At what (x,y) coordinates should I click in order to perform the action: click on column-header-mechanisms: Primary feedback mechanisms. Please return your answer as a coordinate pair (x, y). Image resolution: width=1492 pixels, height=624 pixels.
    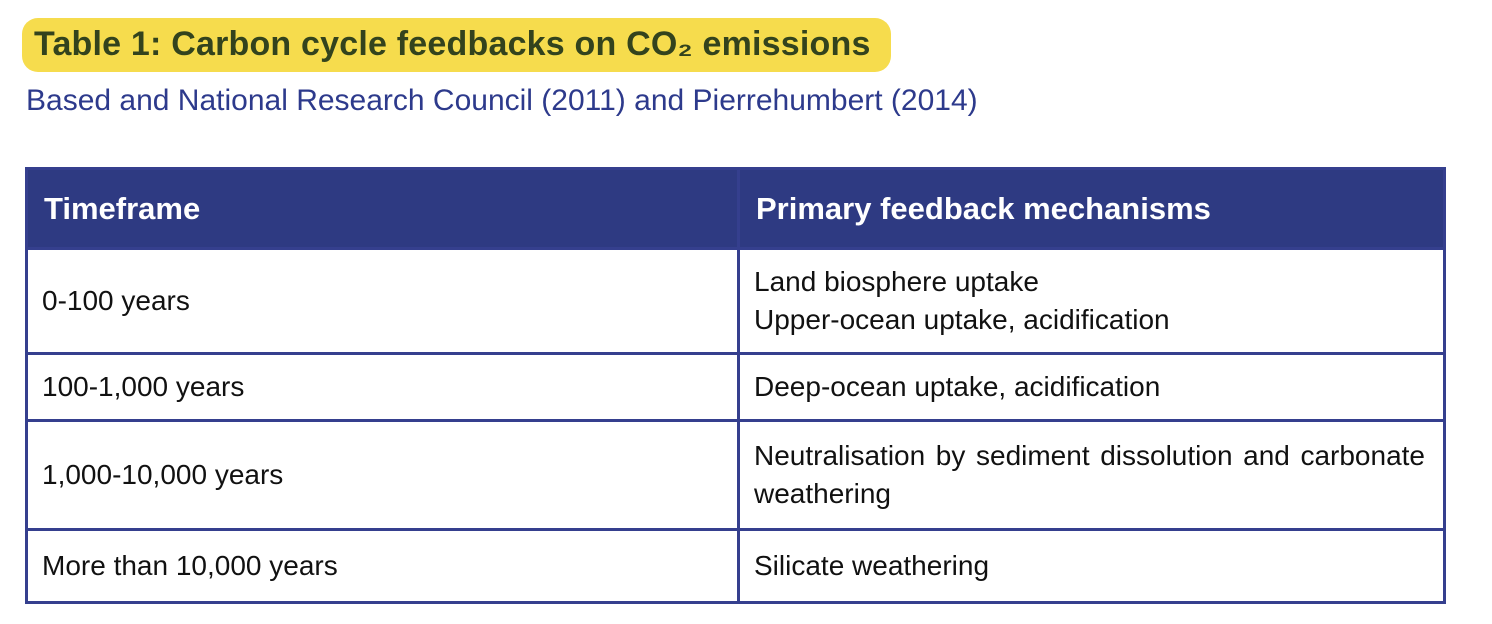
    Looking at the image, I should click on (1091, 208).